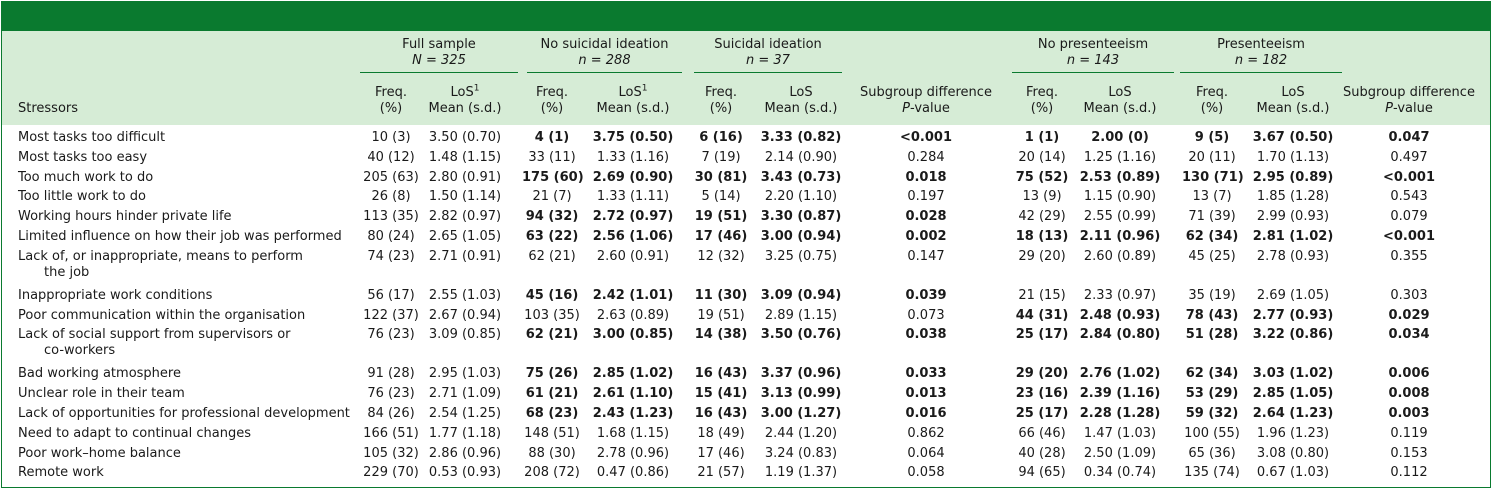 This screenshot has height=491, width=1494. Describe the element at coordinates (465, 256) in the screenshot. I see `table-cell: 2.71 (0.91)` at that location.